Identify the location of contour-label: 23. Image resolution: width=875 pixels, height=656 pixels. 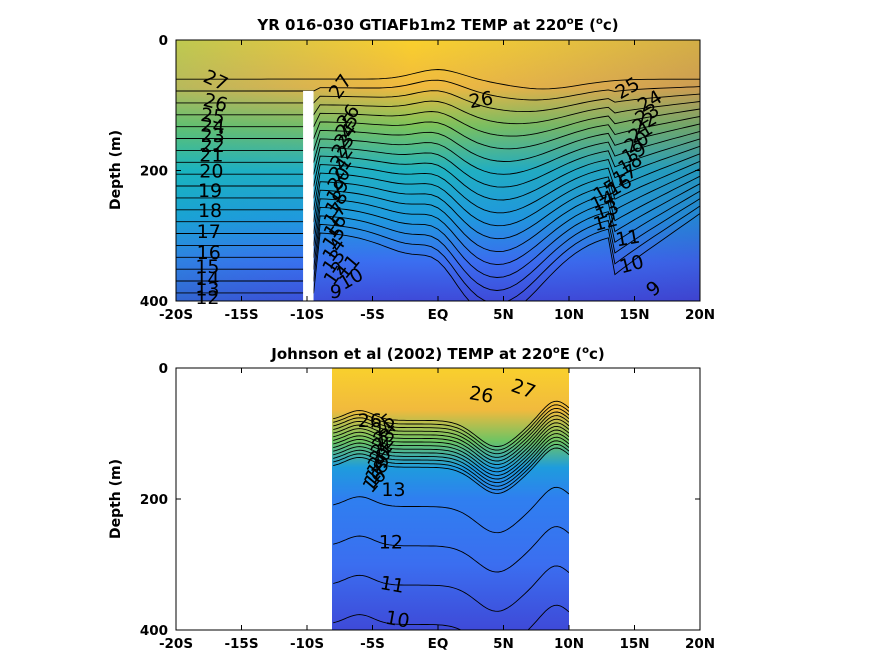
(213, 136).